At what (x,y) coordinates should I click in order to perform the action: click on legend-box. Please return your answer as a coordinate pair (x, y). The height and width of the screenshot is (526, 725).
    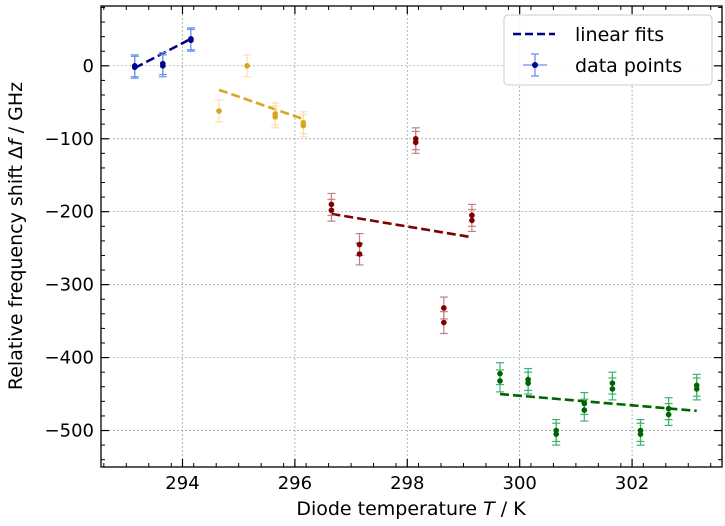
    Looking at the image, I should click on (608, 50).